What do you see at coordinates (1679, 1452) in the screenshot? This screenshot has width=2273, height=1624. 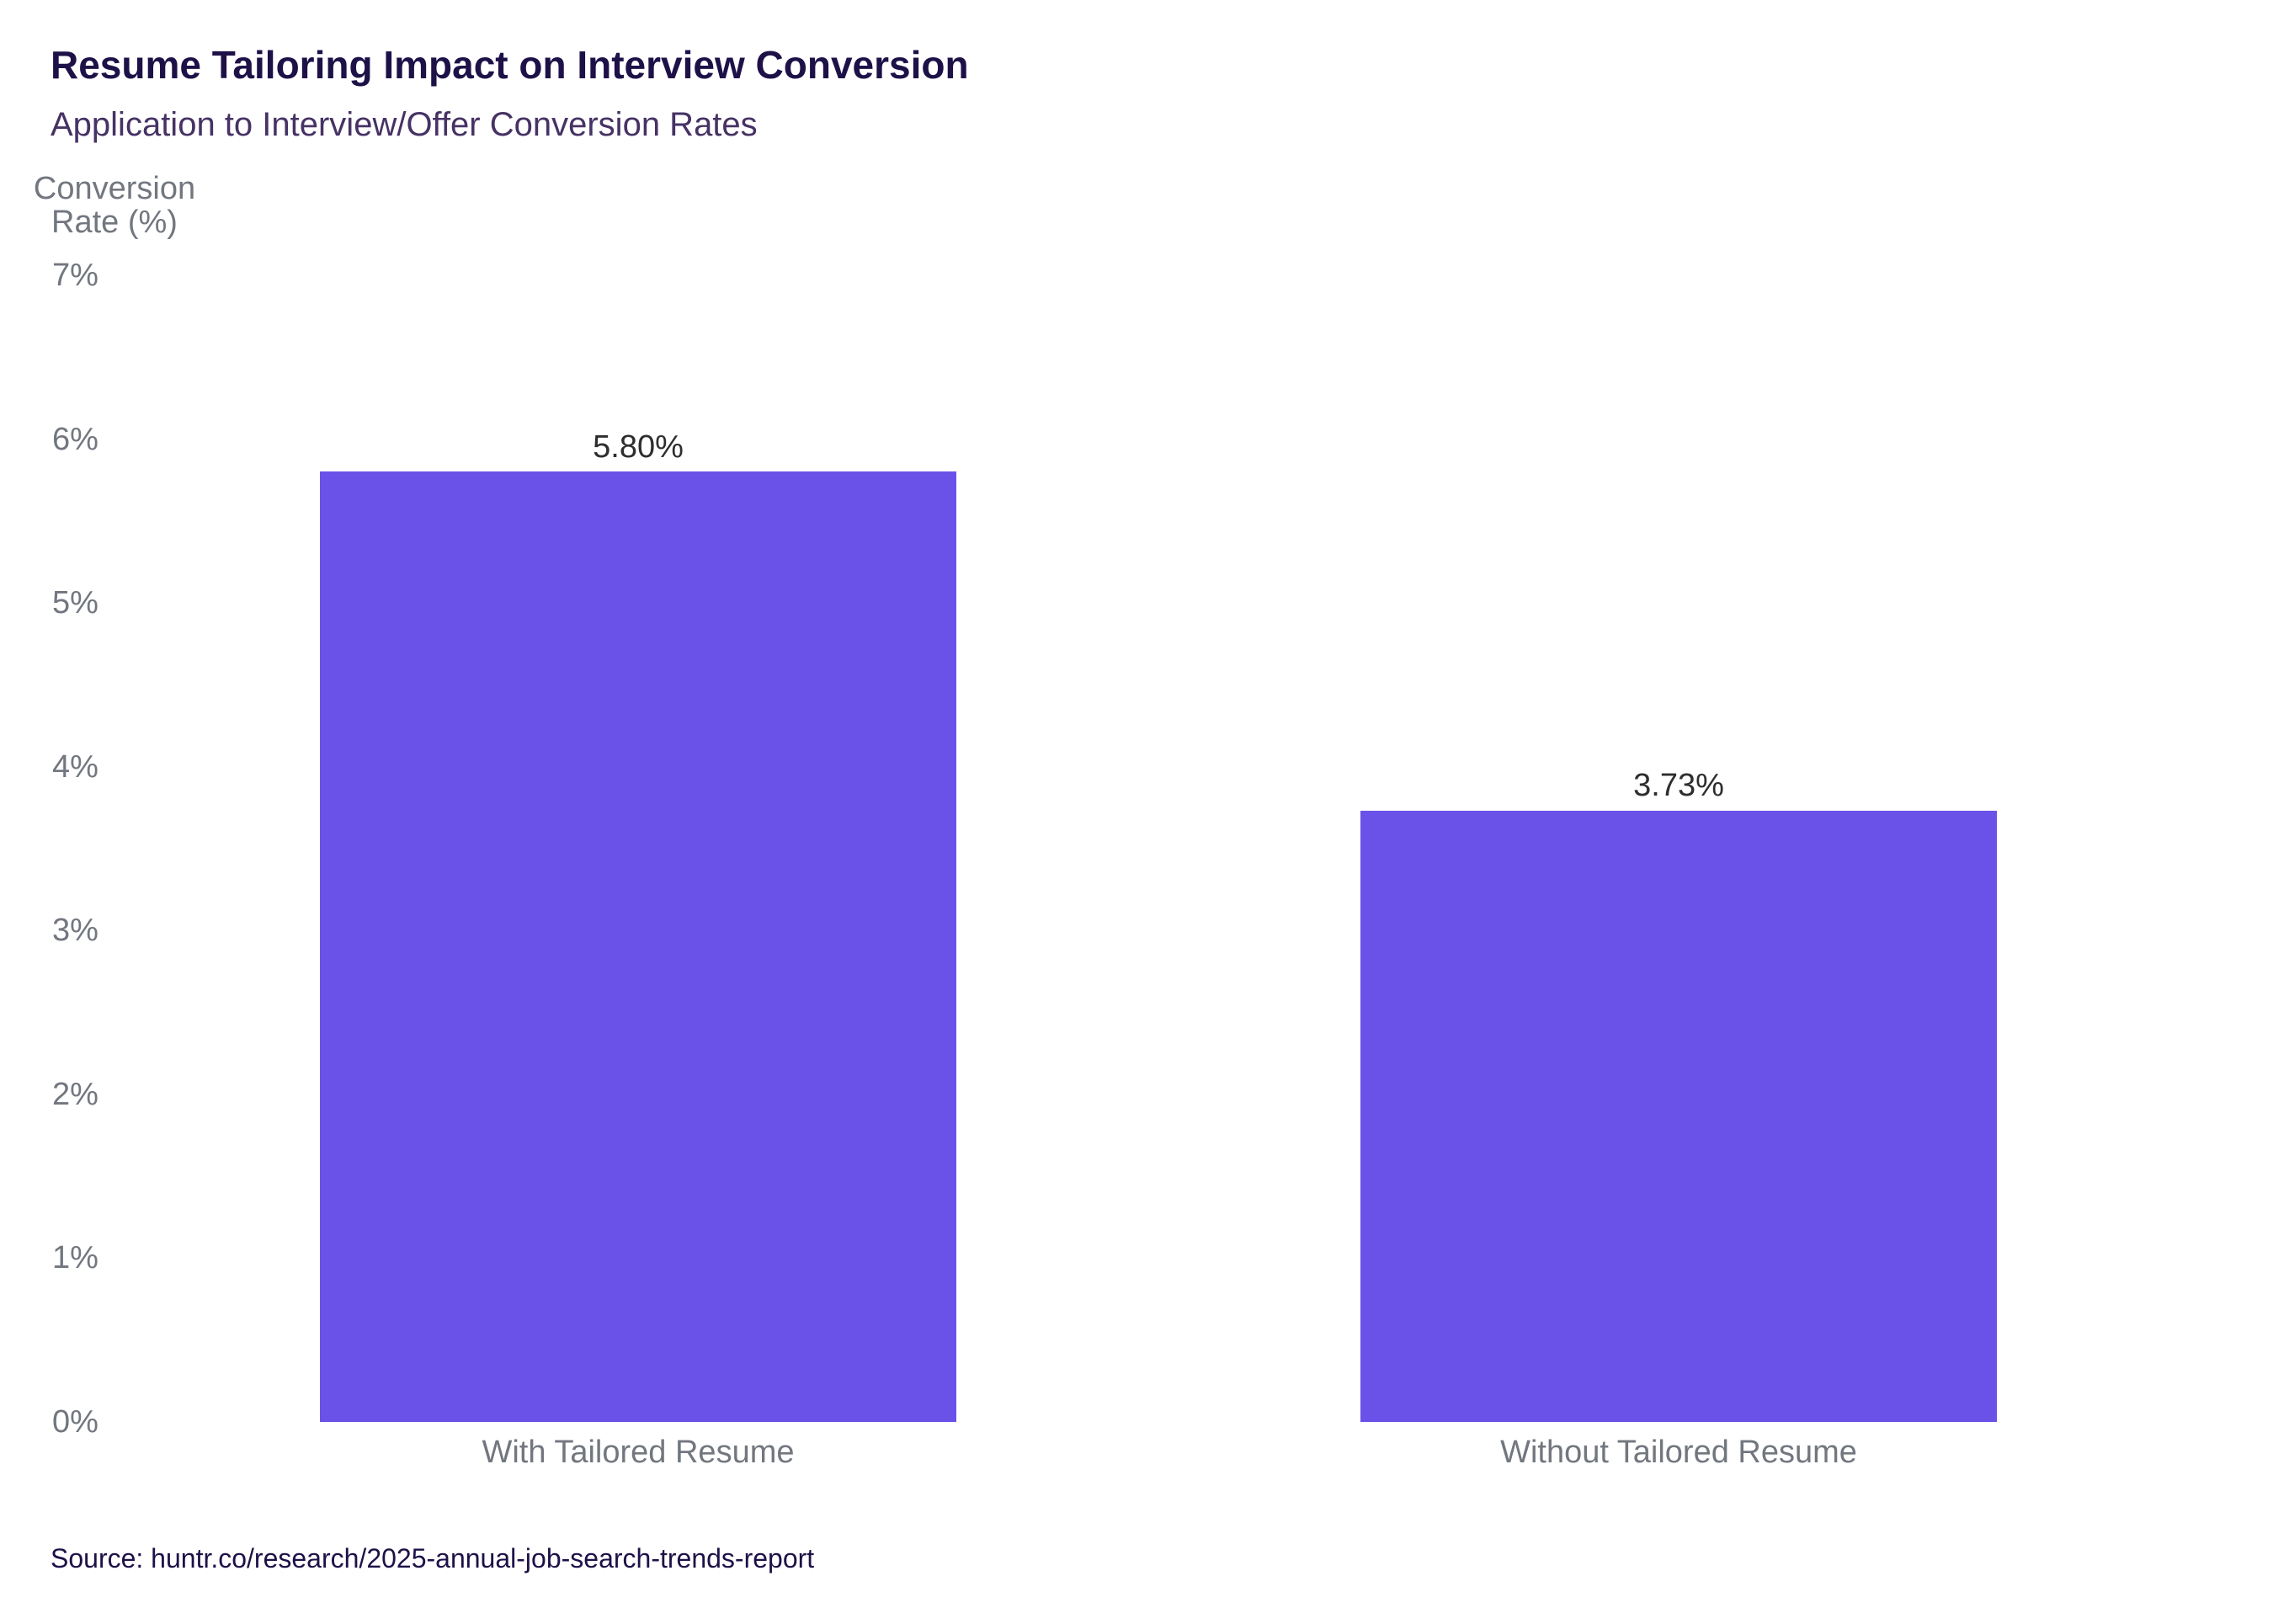 I see `x-category-label: Without Tailored Resume` at bounding box center [1679, 1452].